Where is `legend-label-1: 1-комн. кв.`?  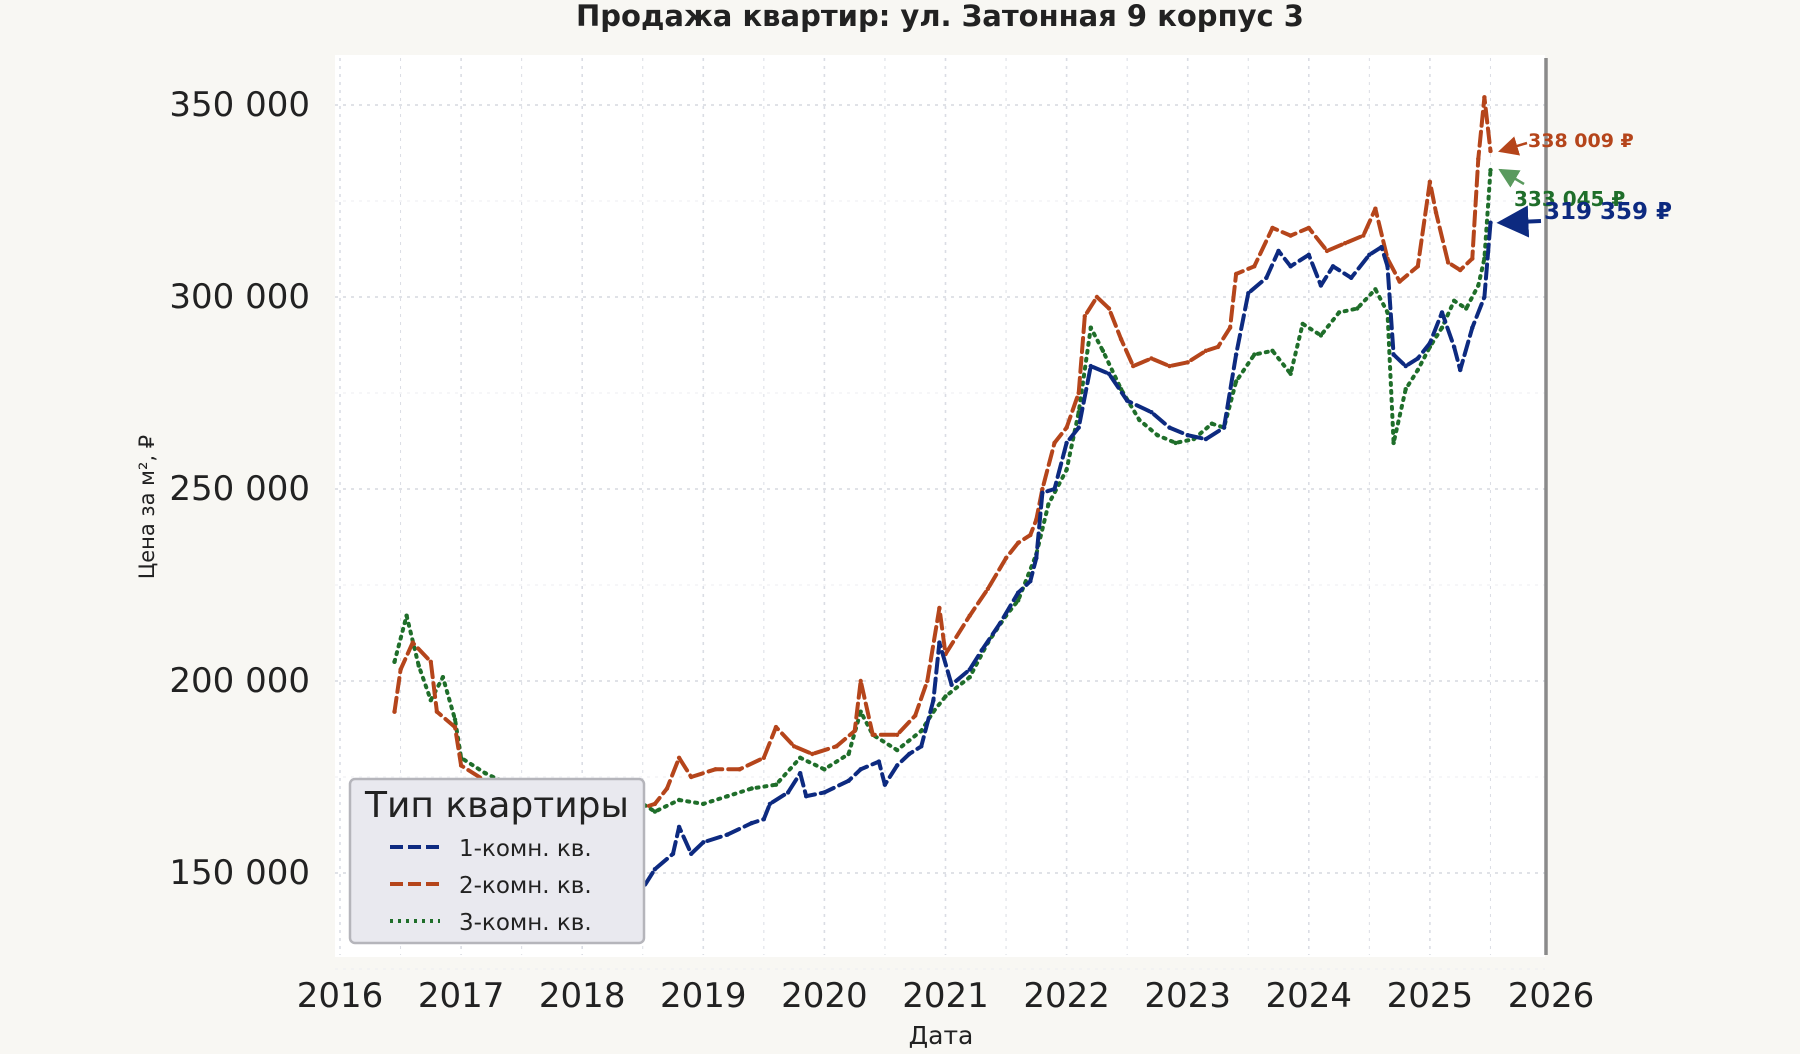
legend-label-1: 1-комн. кв. is located at coordinates (525, 849).